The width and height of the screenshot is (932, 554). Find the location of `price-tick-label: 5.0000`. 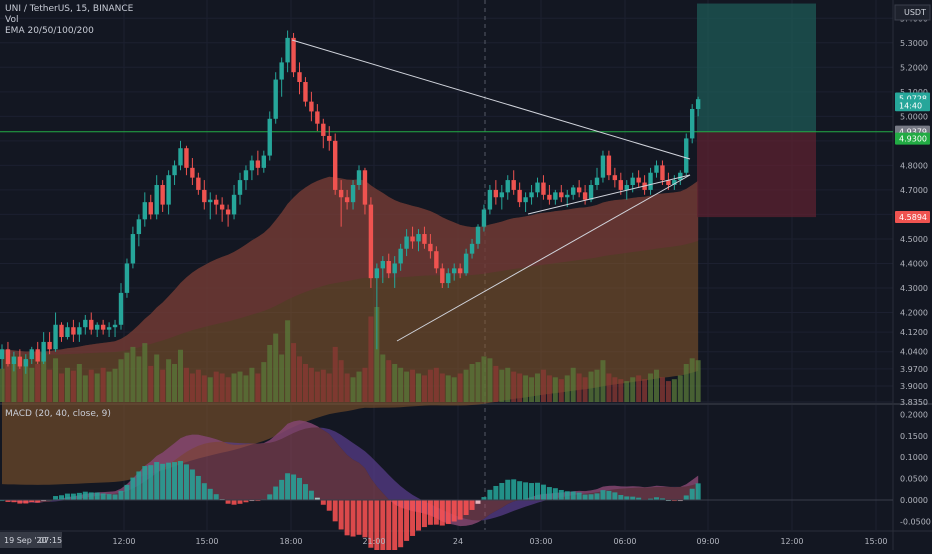

price-tick-label: 5.0000 is located at coordinates (914, 116).